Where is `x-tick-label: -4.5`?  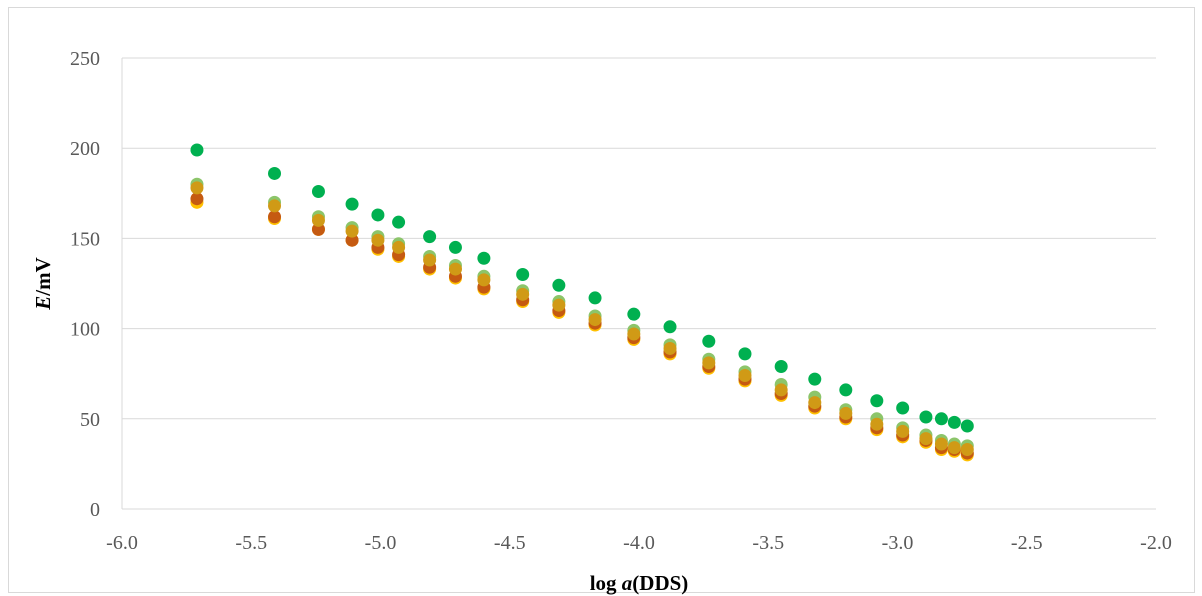 x-tick-label: -4.5 is located at coordinates (510, 543).